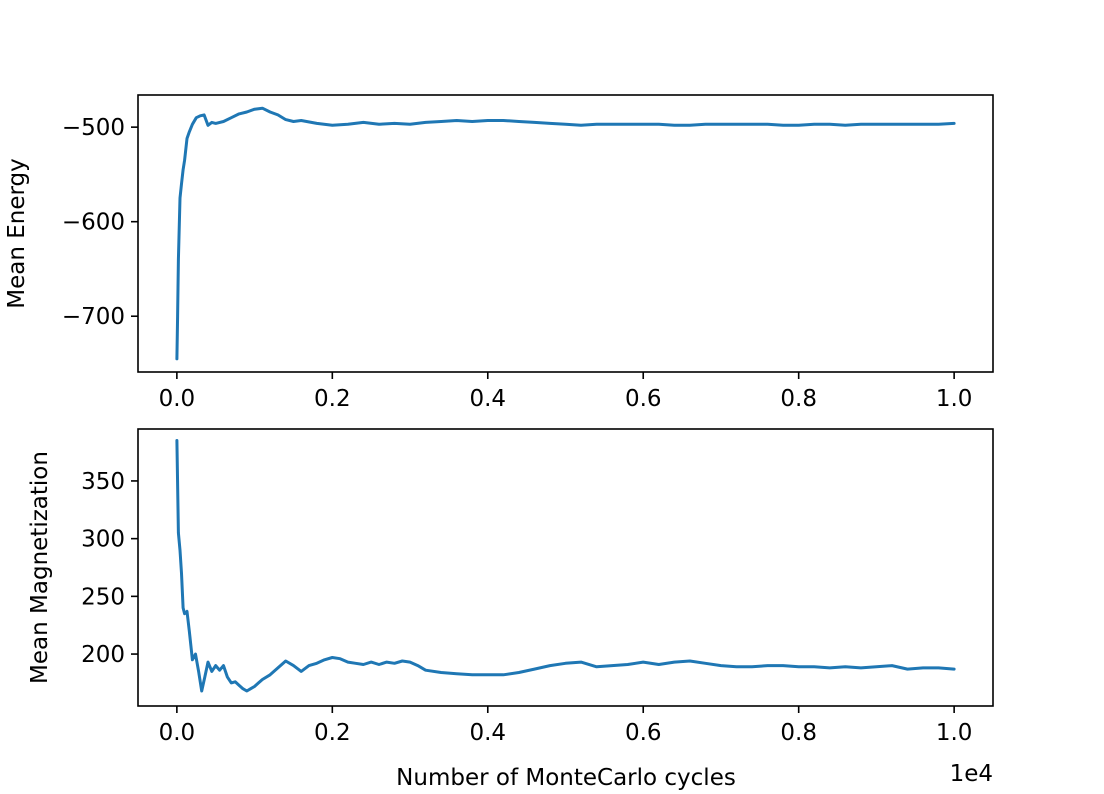 The width and height of the screenshot is (1104, 794). What do you see at coordinates (17, 233) in the screenshot?
I see `energy-y-axis-label: Mean Energy` at bounding box center [17, 233].